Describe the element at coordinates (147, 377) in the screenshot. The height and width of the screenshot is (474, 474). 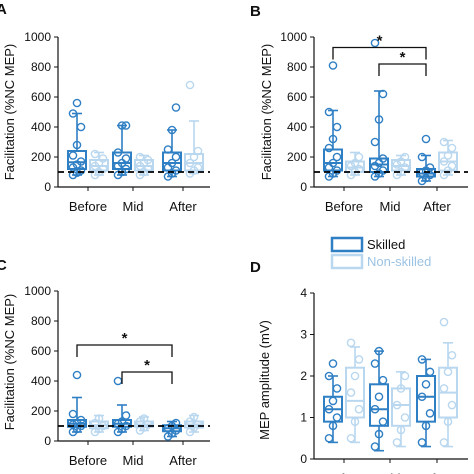
I see `bracket-line` at that location.